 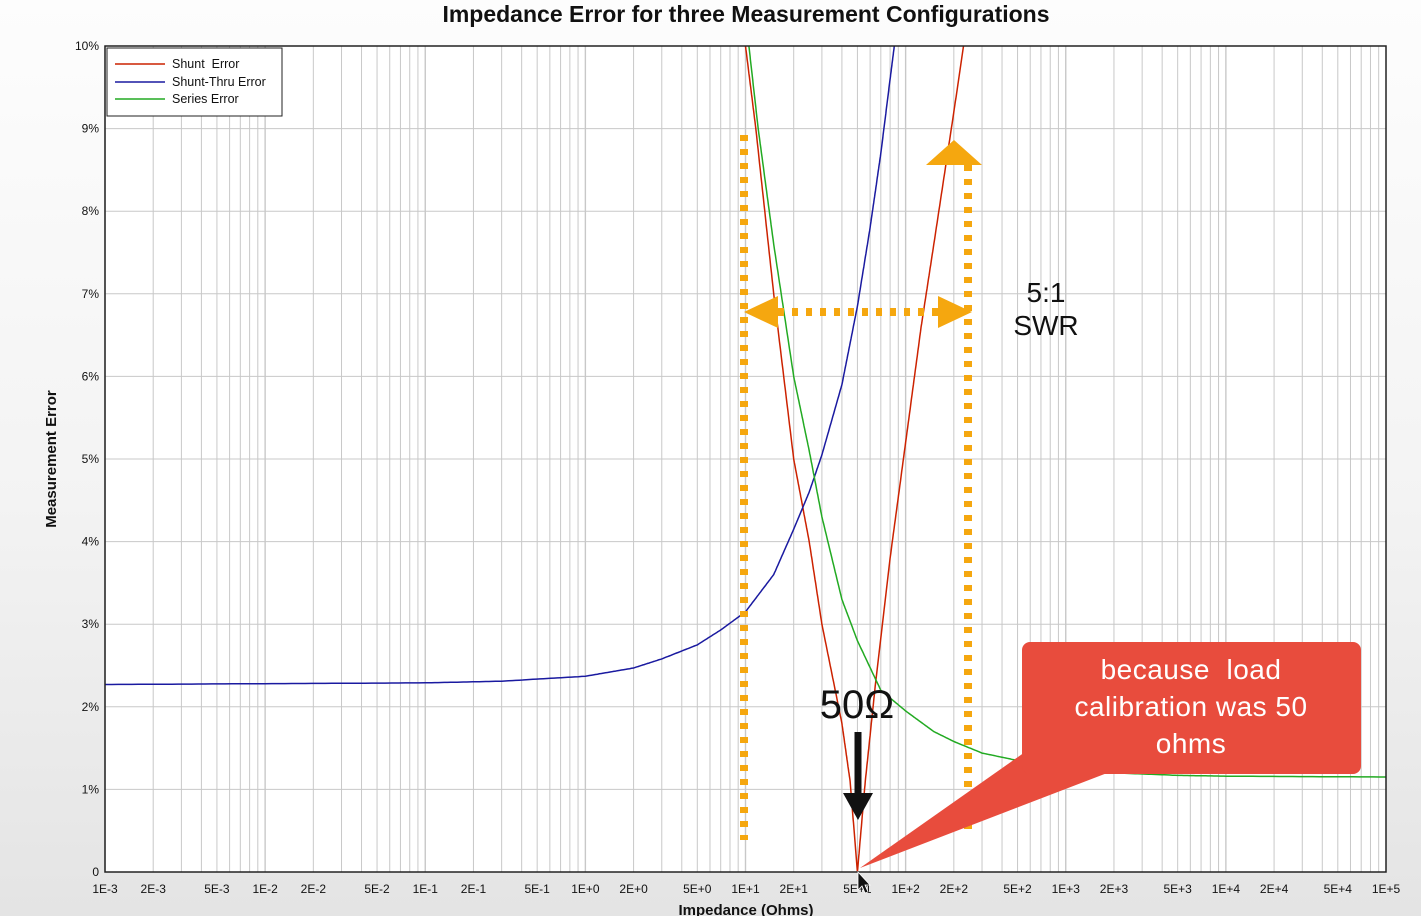 I want to click on y-tick-label: 6%, so click(x=91, y=376).